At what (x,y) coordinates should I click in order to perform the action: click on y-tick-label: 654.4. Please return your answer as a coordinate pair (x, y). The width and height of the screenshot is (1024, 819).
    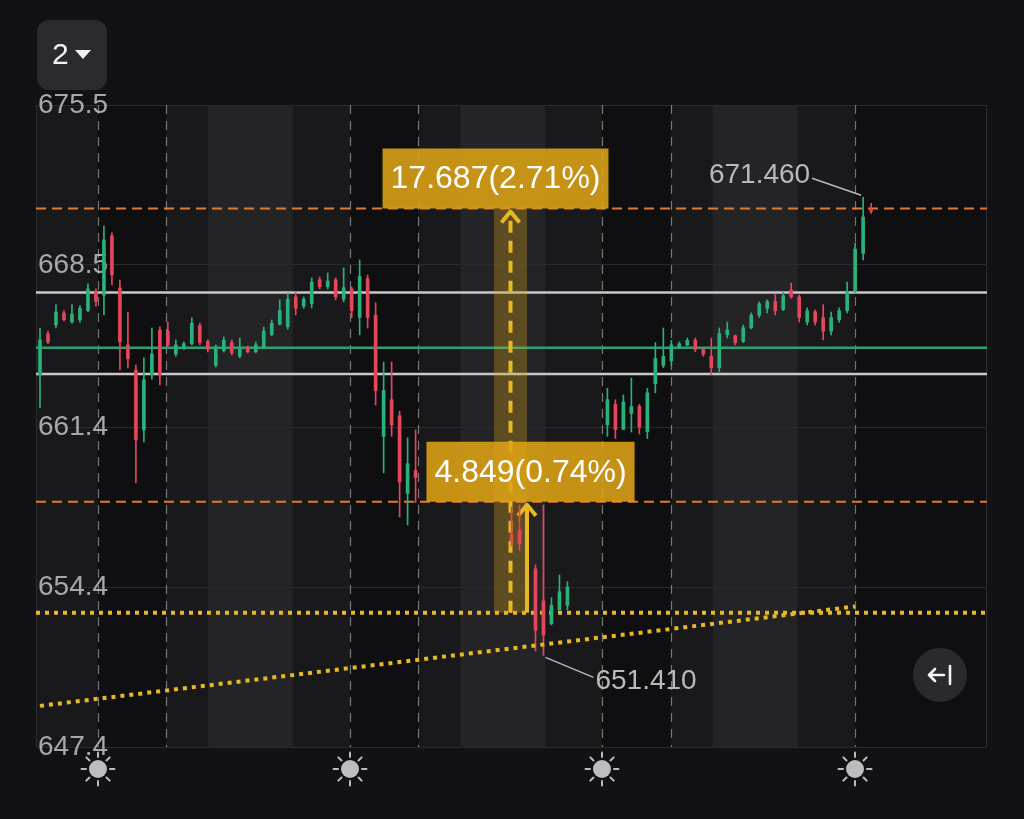
    Looking at the image, I should click on (73, 585).